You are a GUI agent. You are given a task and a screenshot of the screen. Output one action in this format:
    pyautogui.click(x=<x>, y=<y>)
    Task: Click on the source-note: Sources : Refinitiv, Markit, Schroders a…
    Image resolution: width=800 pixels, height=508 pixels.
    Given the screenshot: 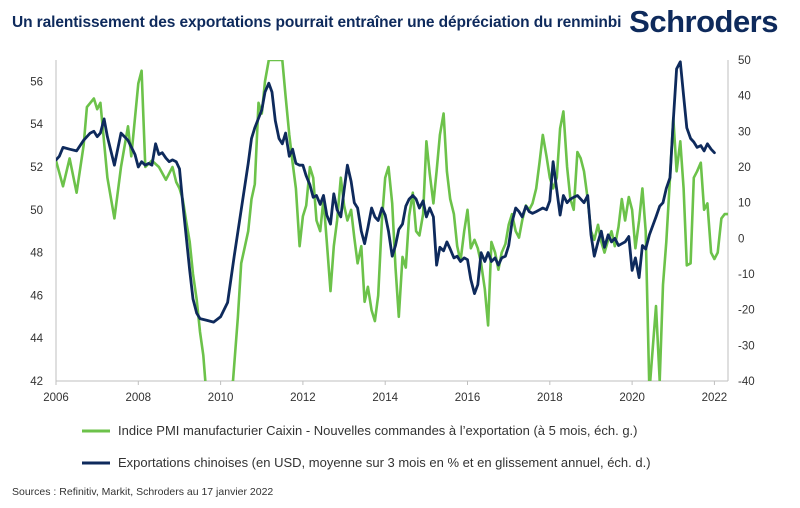 What is the action you would take?
    pyautogui.click(x=143, y=492)
    